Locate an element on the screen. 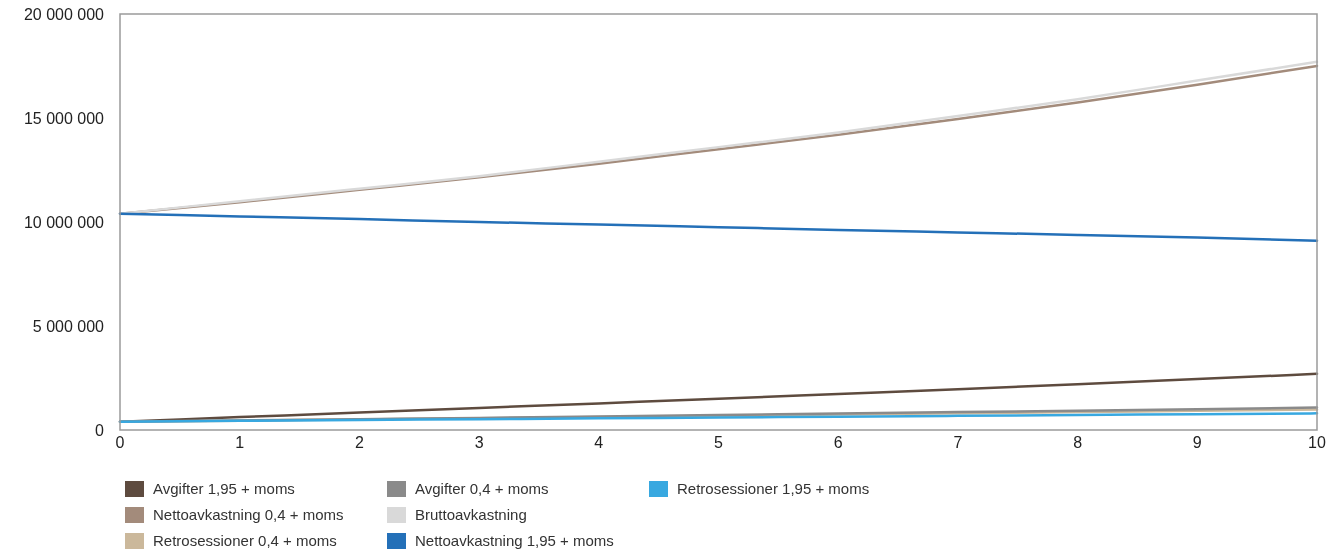 This screenshot has width=1331, height=550. legend-label: Avgifter 0,4 + moms is located at coordinates (482, 489).